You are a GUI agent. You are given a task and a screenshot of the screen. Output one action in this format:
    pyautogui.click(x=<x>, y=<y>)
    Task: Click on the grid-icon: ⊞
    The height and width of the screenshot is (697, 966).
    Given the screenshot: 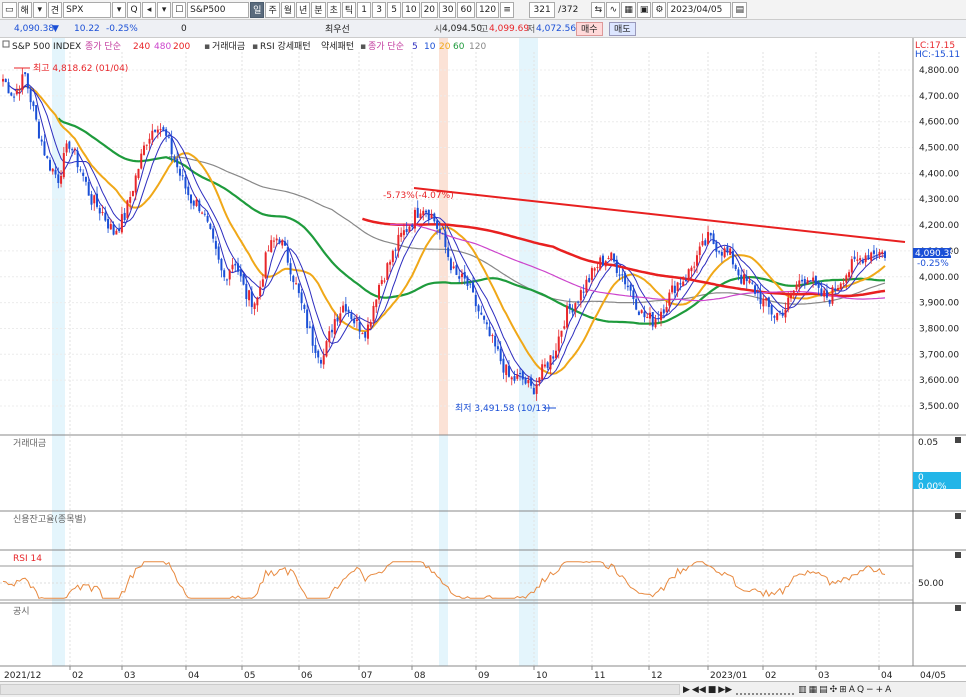 What is the action you would take?
    pyautogui.click(x=843, y=689)
    